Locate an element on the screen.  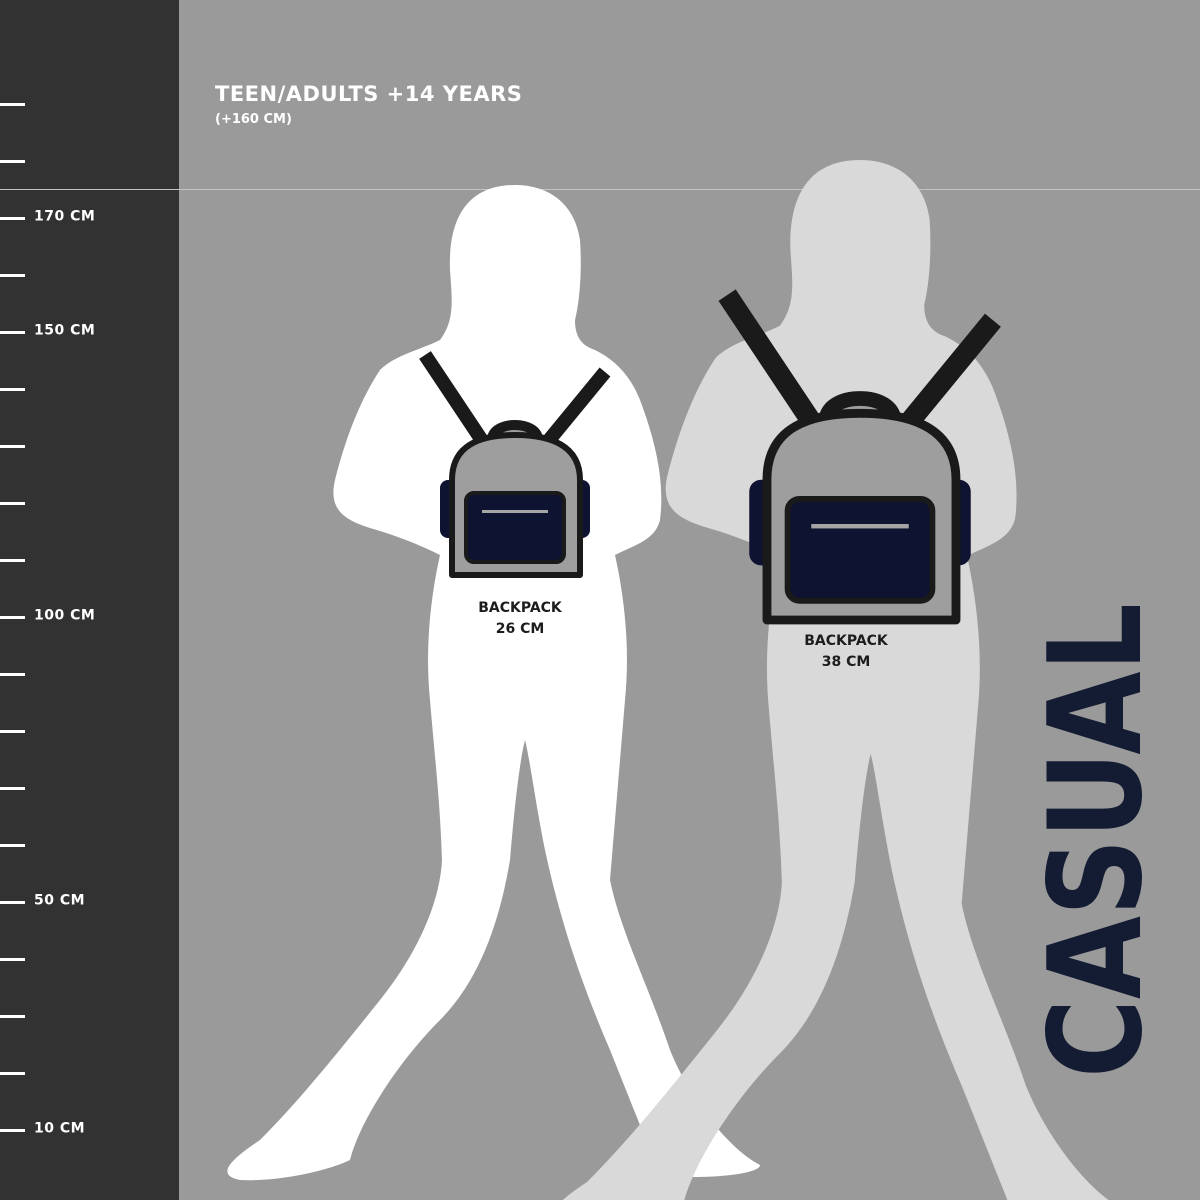
ruler-tick-label: 150 CM is located at coordinates (65, 330).